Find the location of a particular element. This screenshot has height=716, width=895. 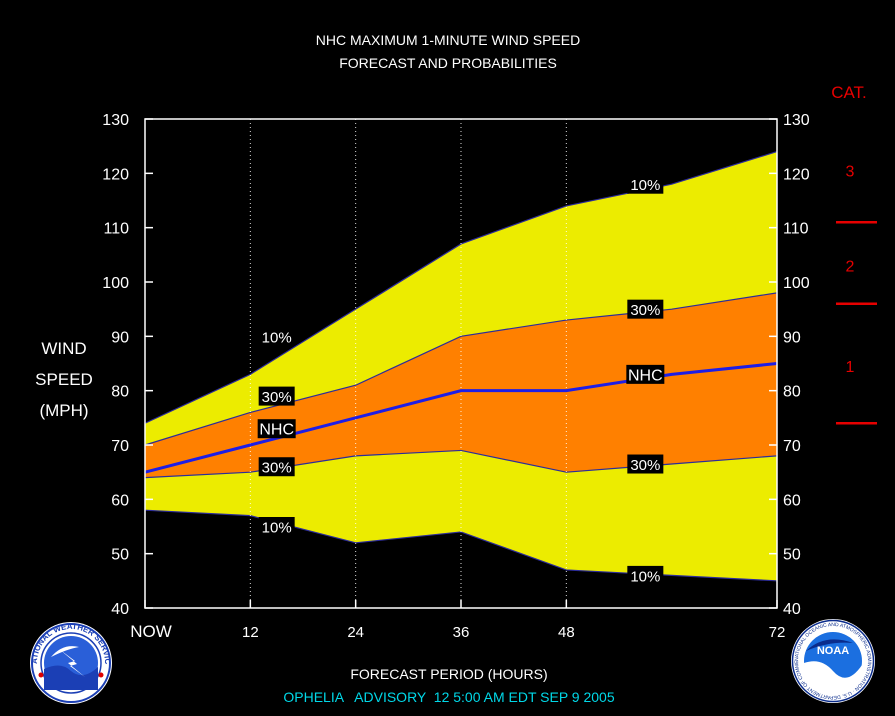

y-tick-label-left: 90 is located at coordinates (120, 337).